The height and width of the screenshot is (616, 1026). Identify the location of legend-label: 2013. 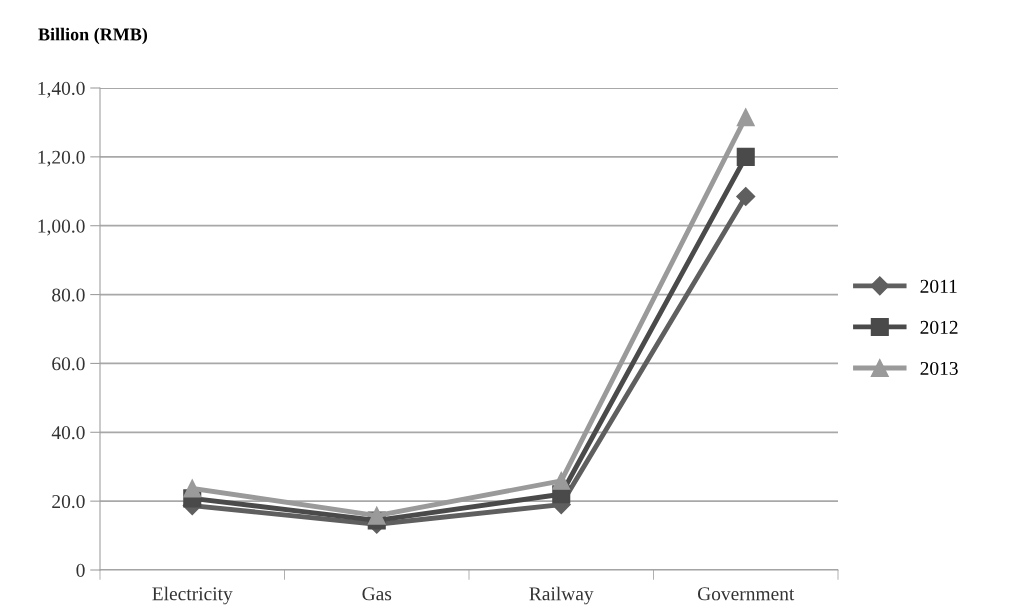
(939, 368).